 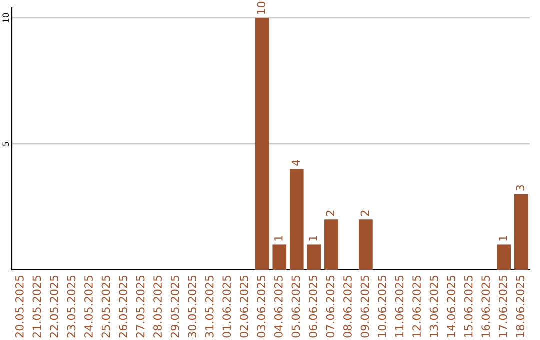 I want to click on data-label: 10, so click(x=261, y=8).